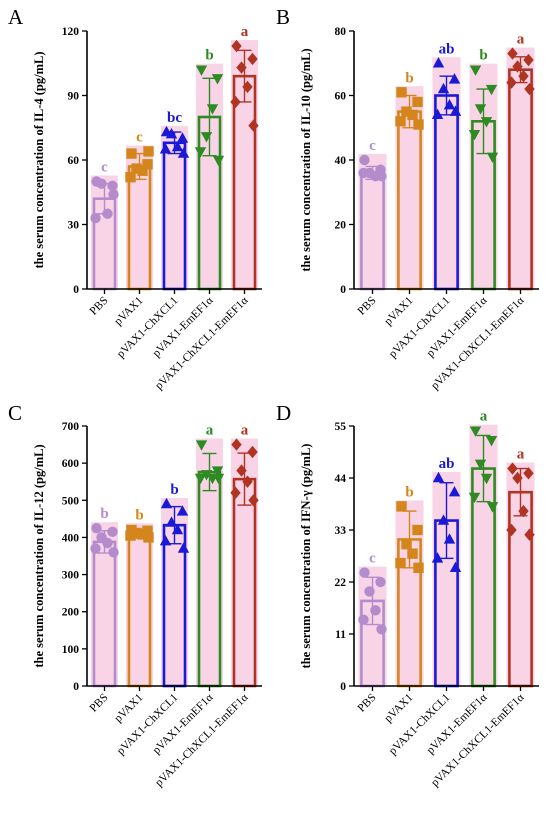 This screenshot has width=550, height=815. Describe the element at coordinates (148, 327) in the screenshot. I see `x-tick-label-il4-2: pVAX1-ChXCL1` at that location.